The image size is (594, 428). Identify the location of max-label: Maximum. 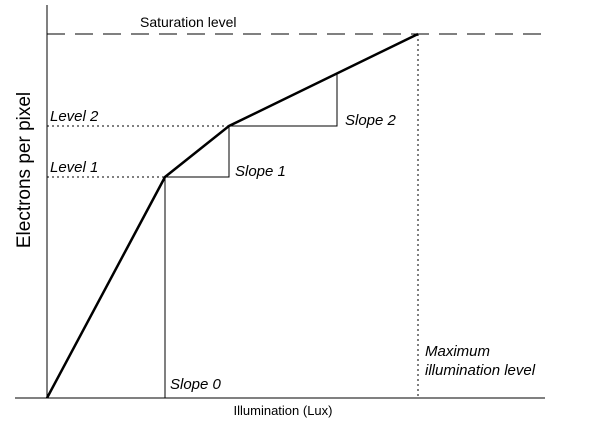
(457, 351).